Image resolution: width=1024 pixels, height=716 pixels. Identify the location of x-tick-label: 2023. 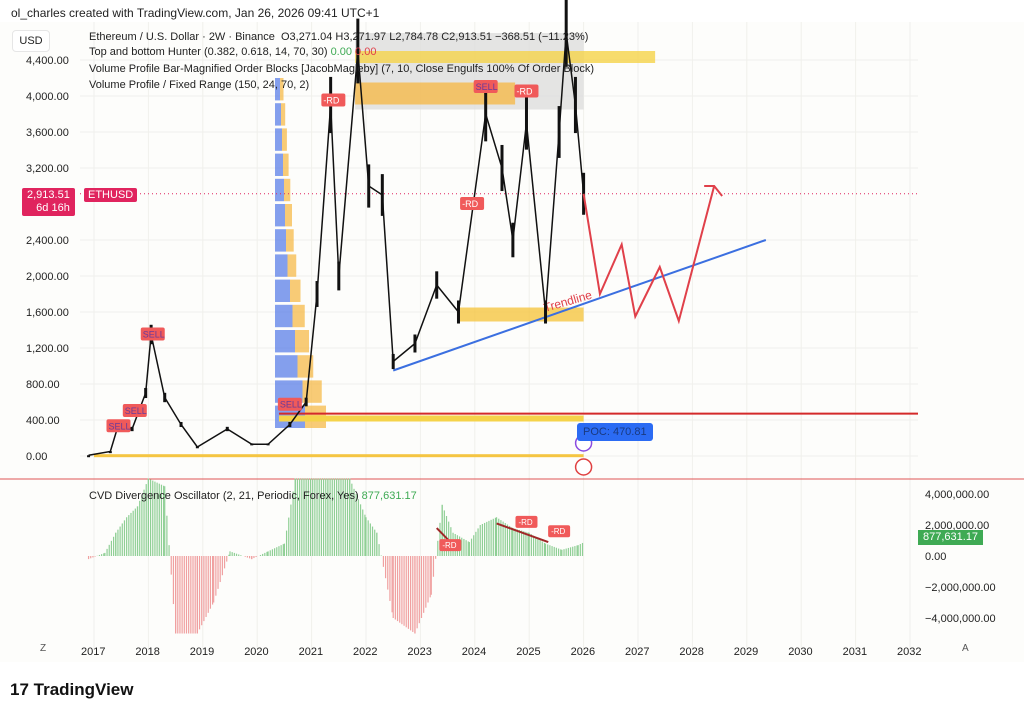
(419, 652).